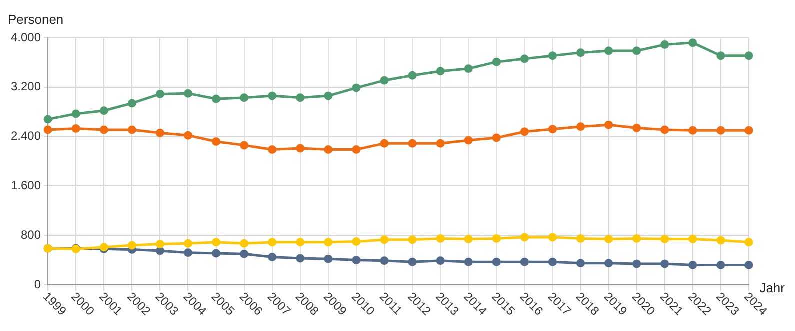 Image resolution: width=795 pixels, height=331 pixels. What do you see at coordinates (26, 37) in the screenshot?
I see `y-tick-label: 4.000` at bounding box center [26, 37].